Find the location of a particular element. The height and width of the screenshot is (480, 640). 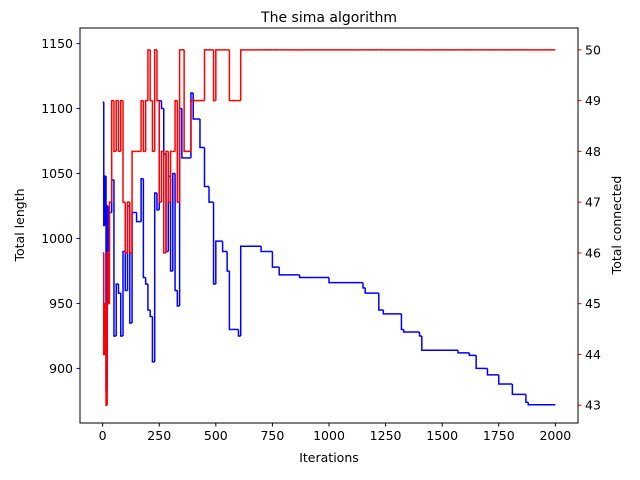

x-tick-label: 2000 is located at coordinates (555, 435).